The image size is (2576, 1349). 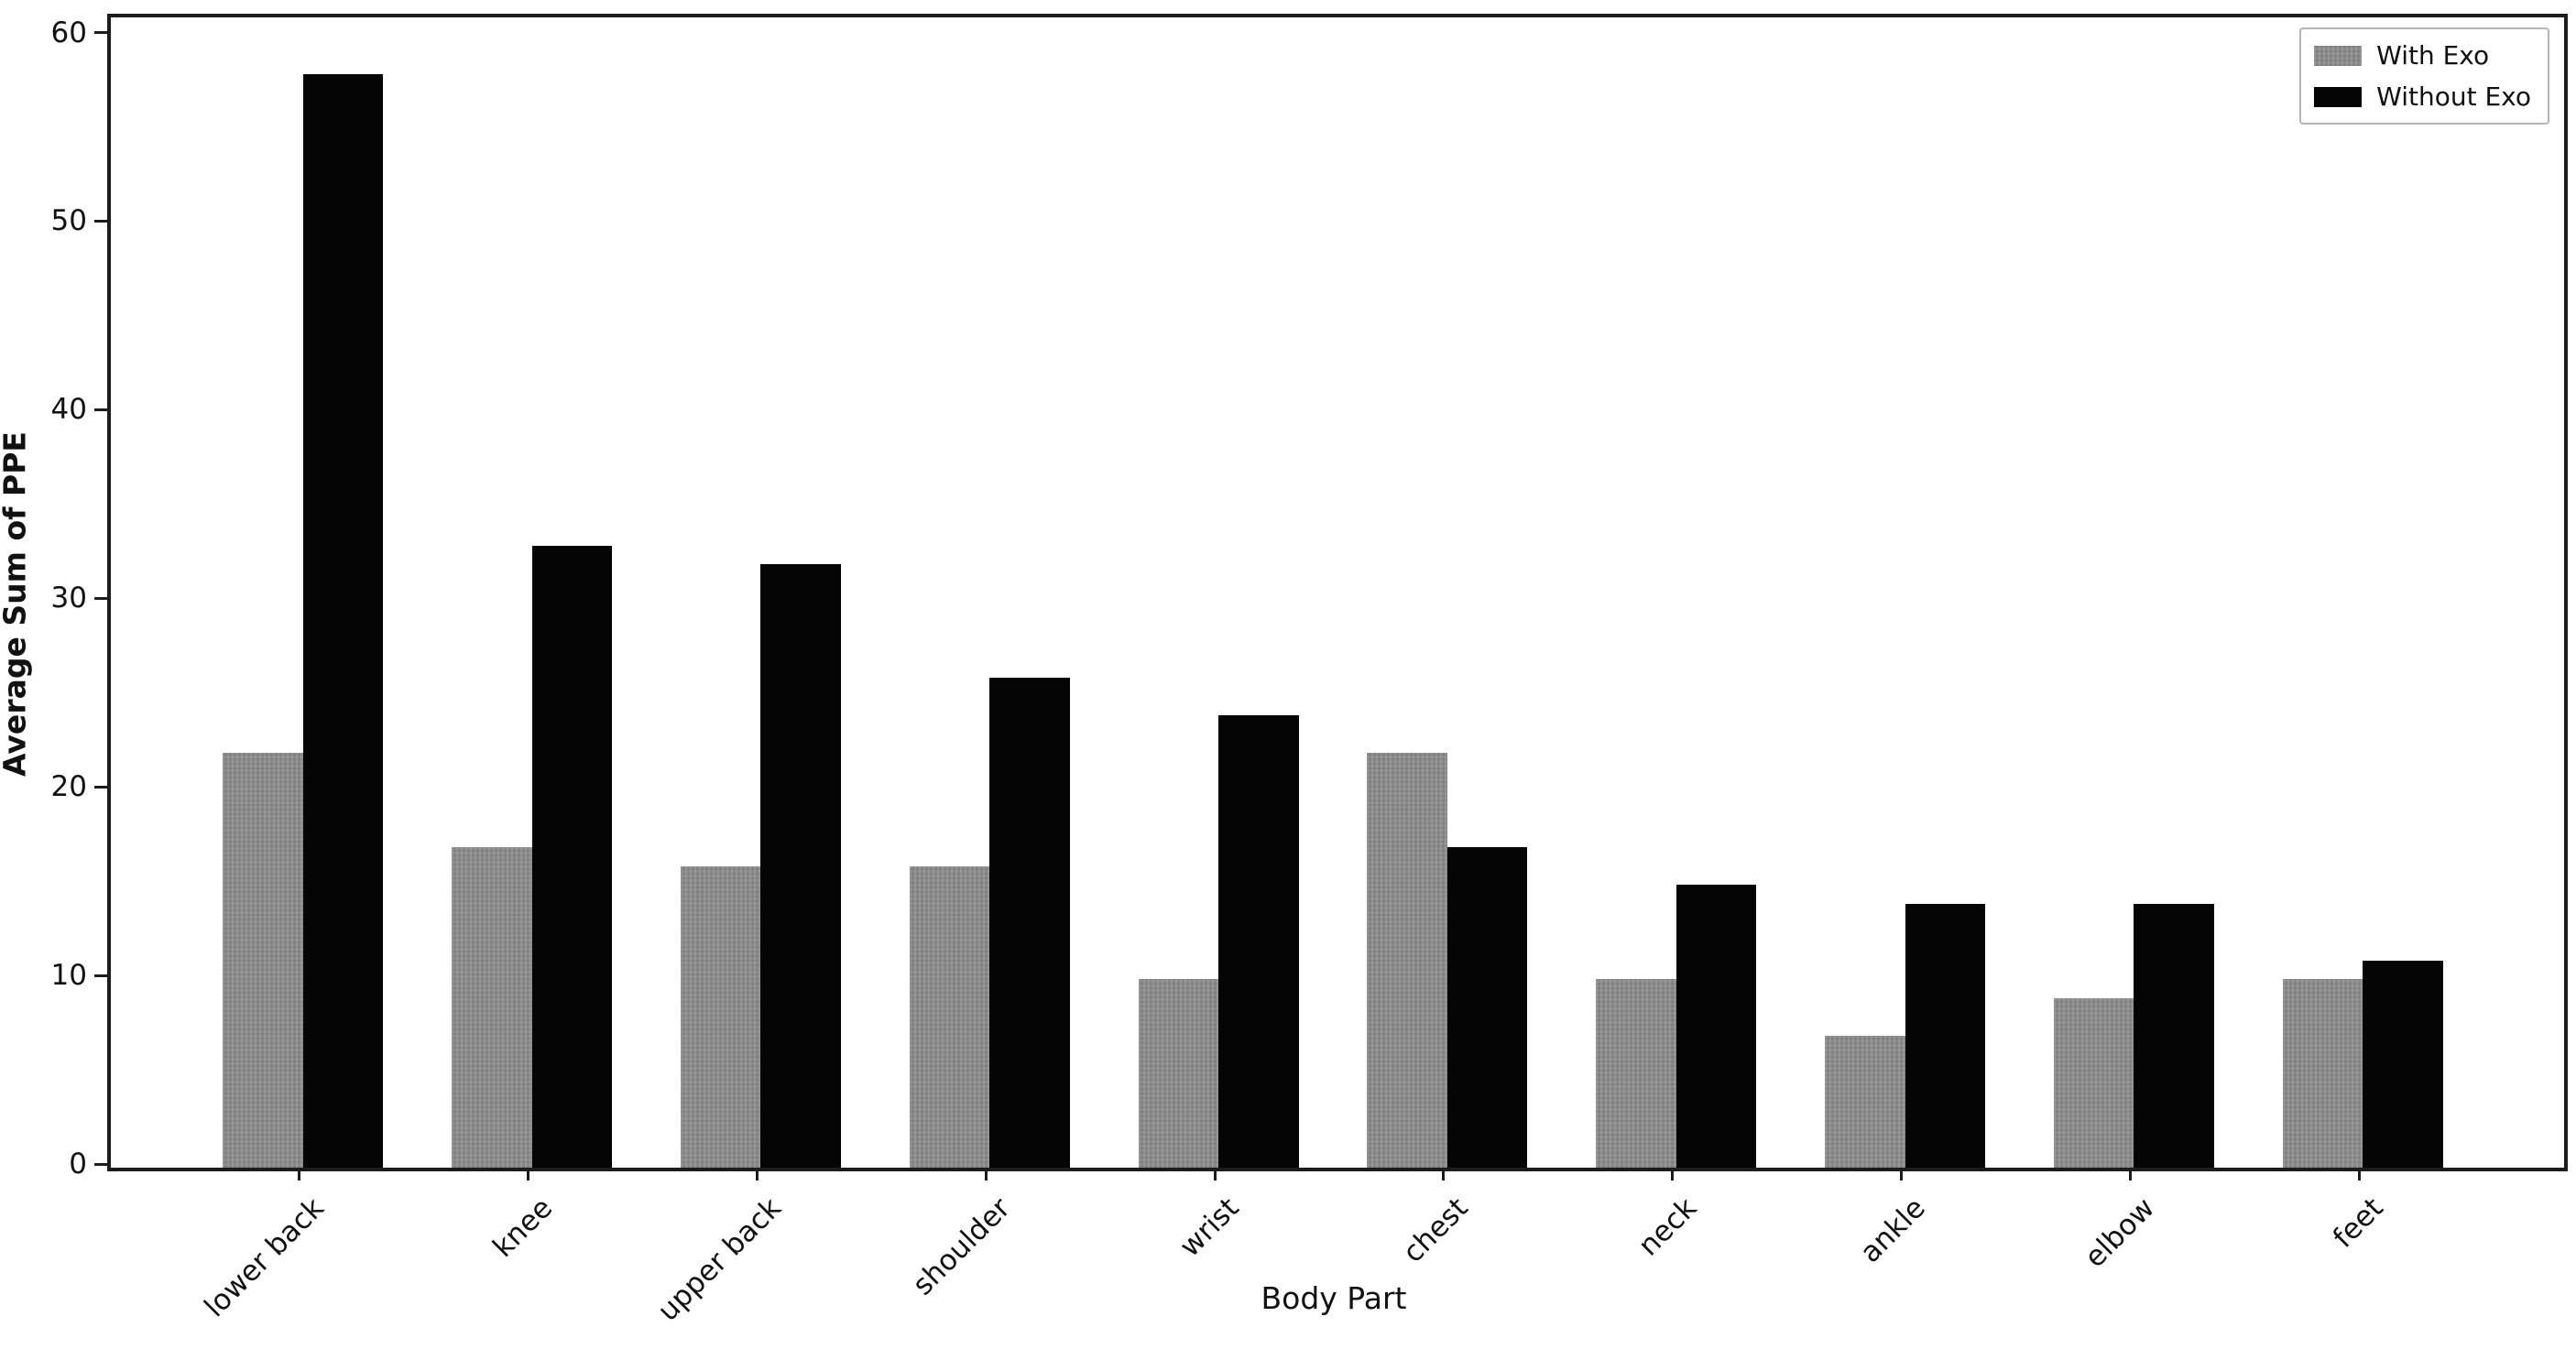 What do you see at coordinates (2338, 97) in the screenshot?
I see `legend-swatch-without-exo` at bounding box center [2338, 97].